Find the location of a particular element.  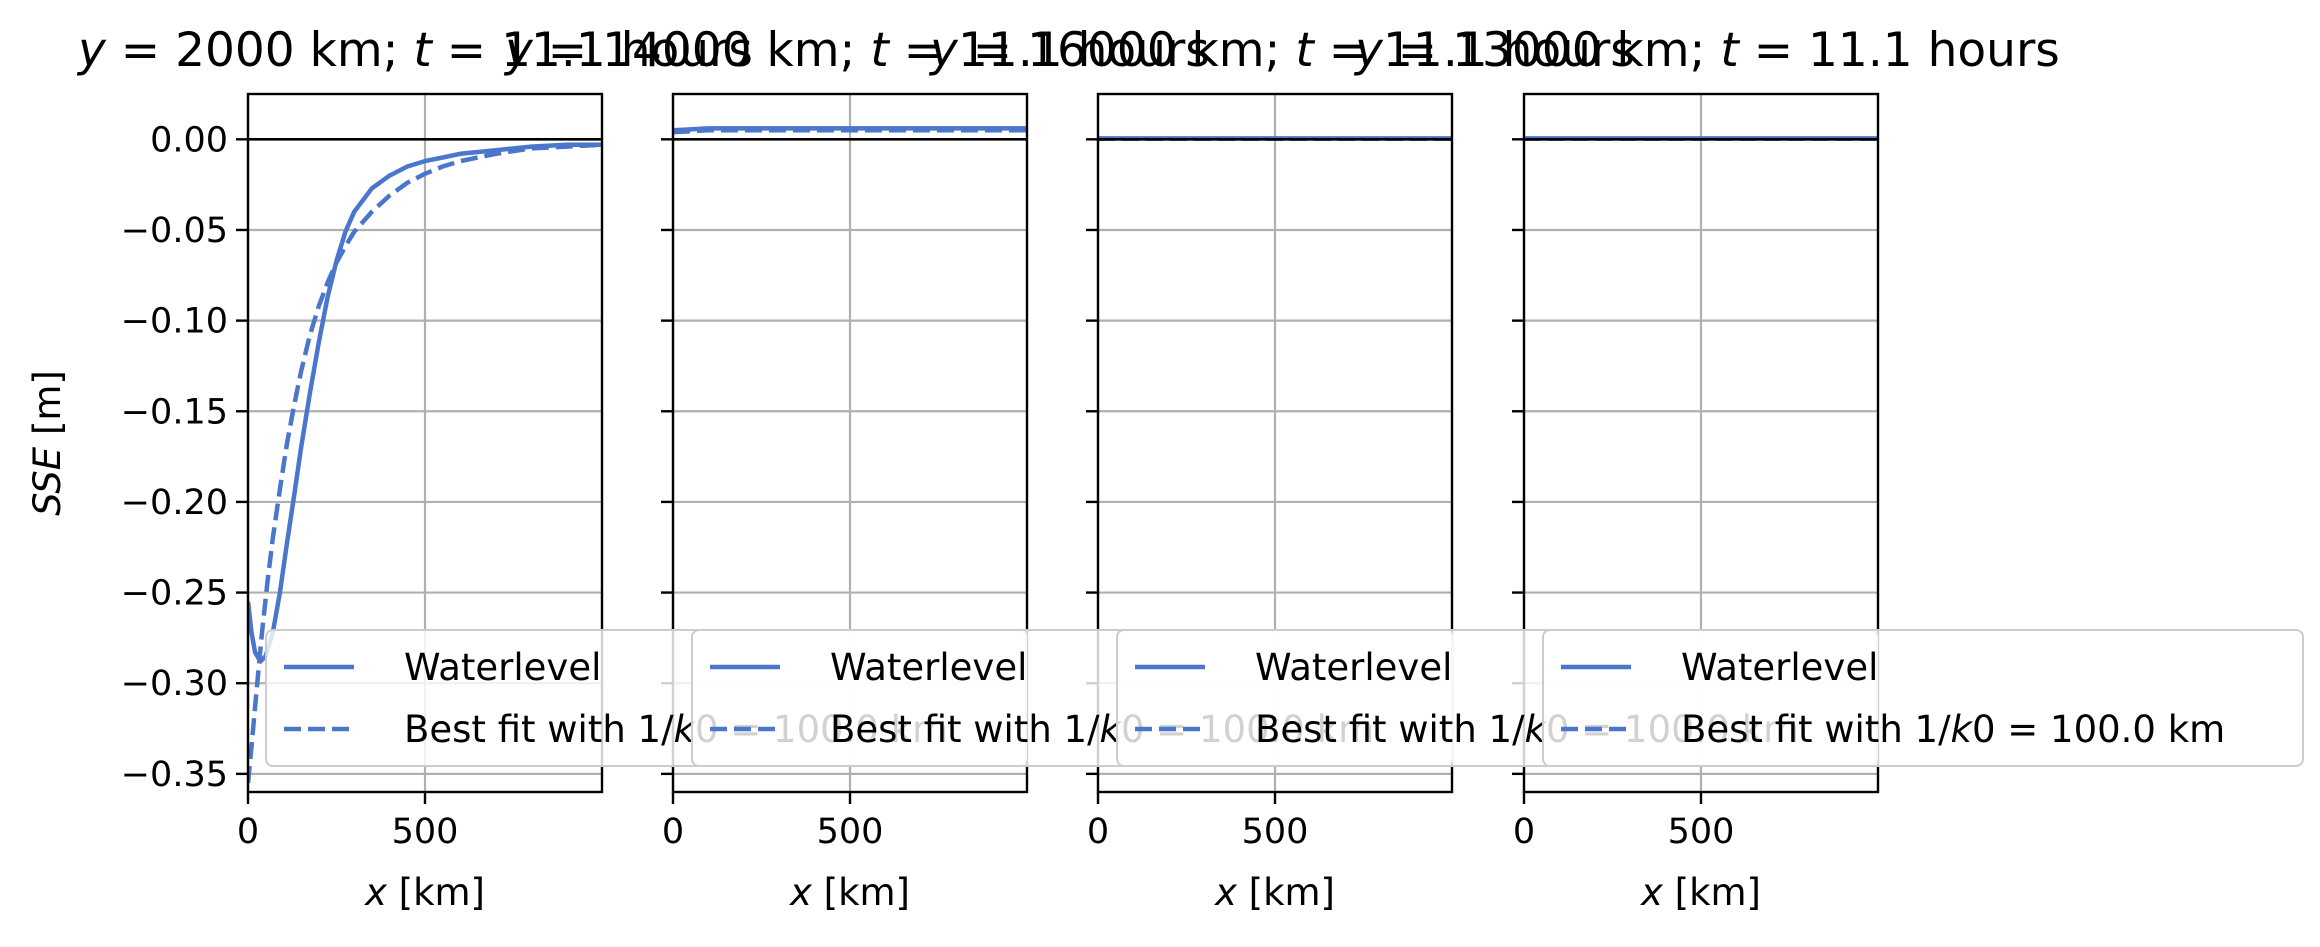

legend-box is located at coordinates (1923, 698).